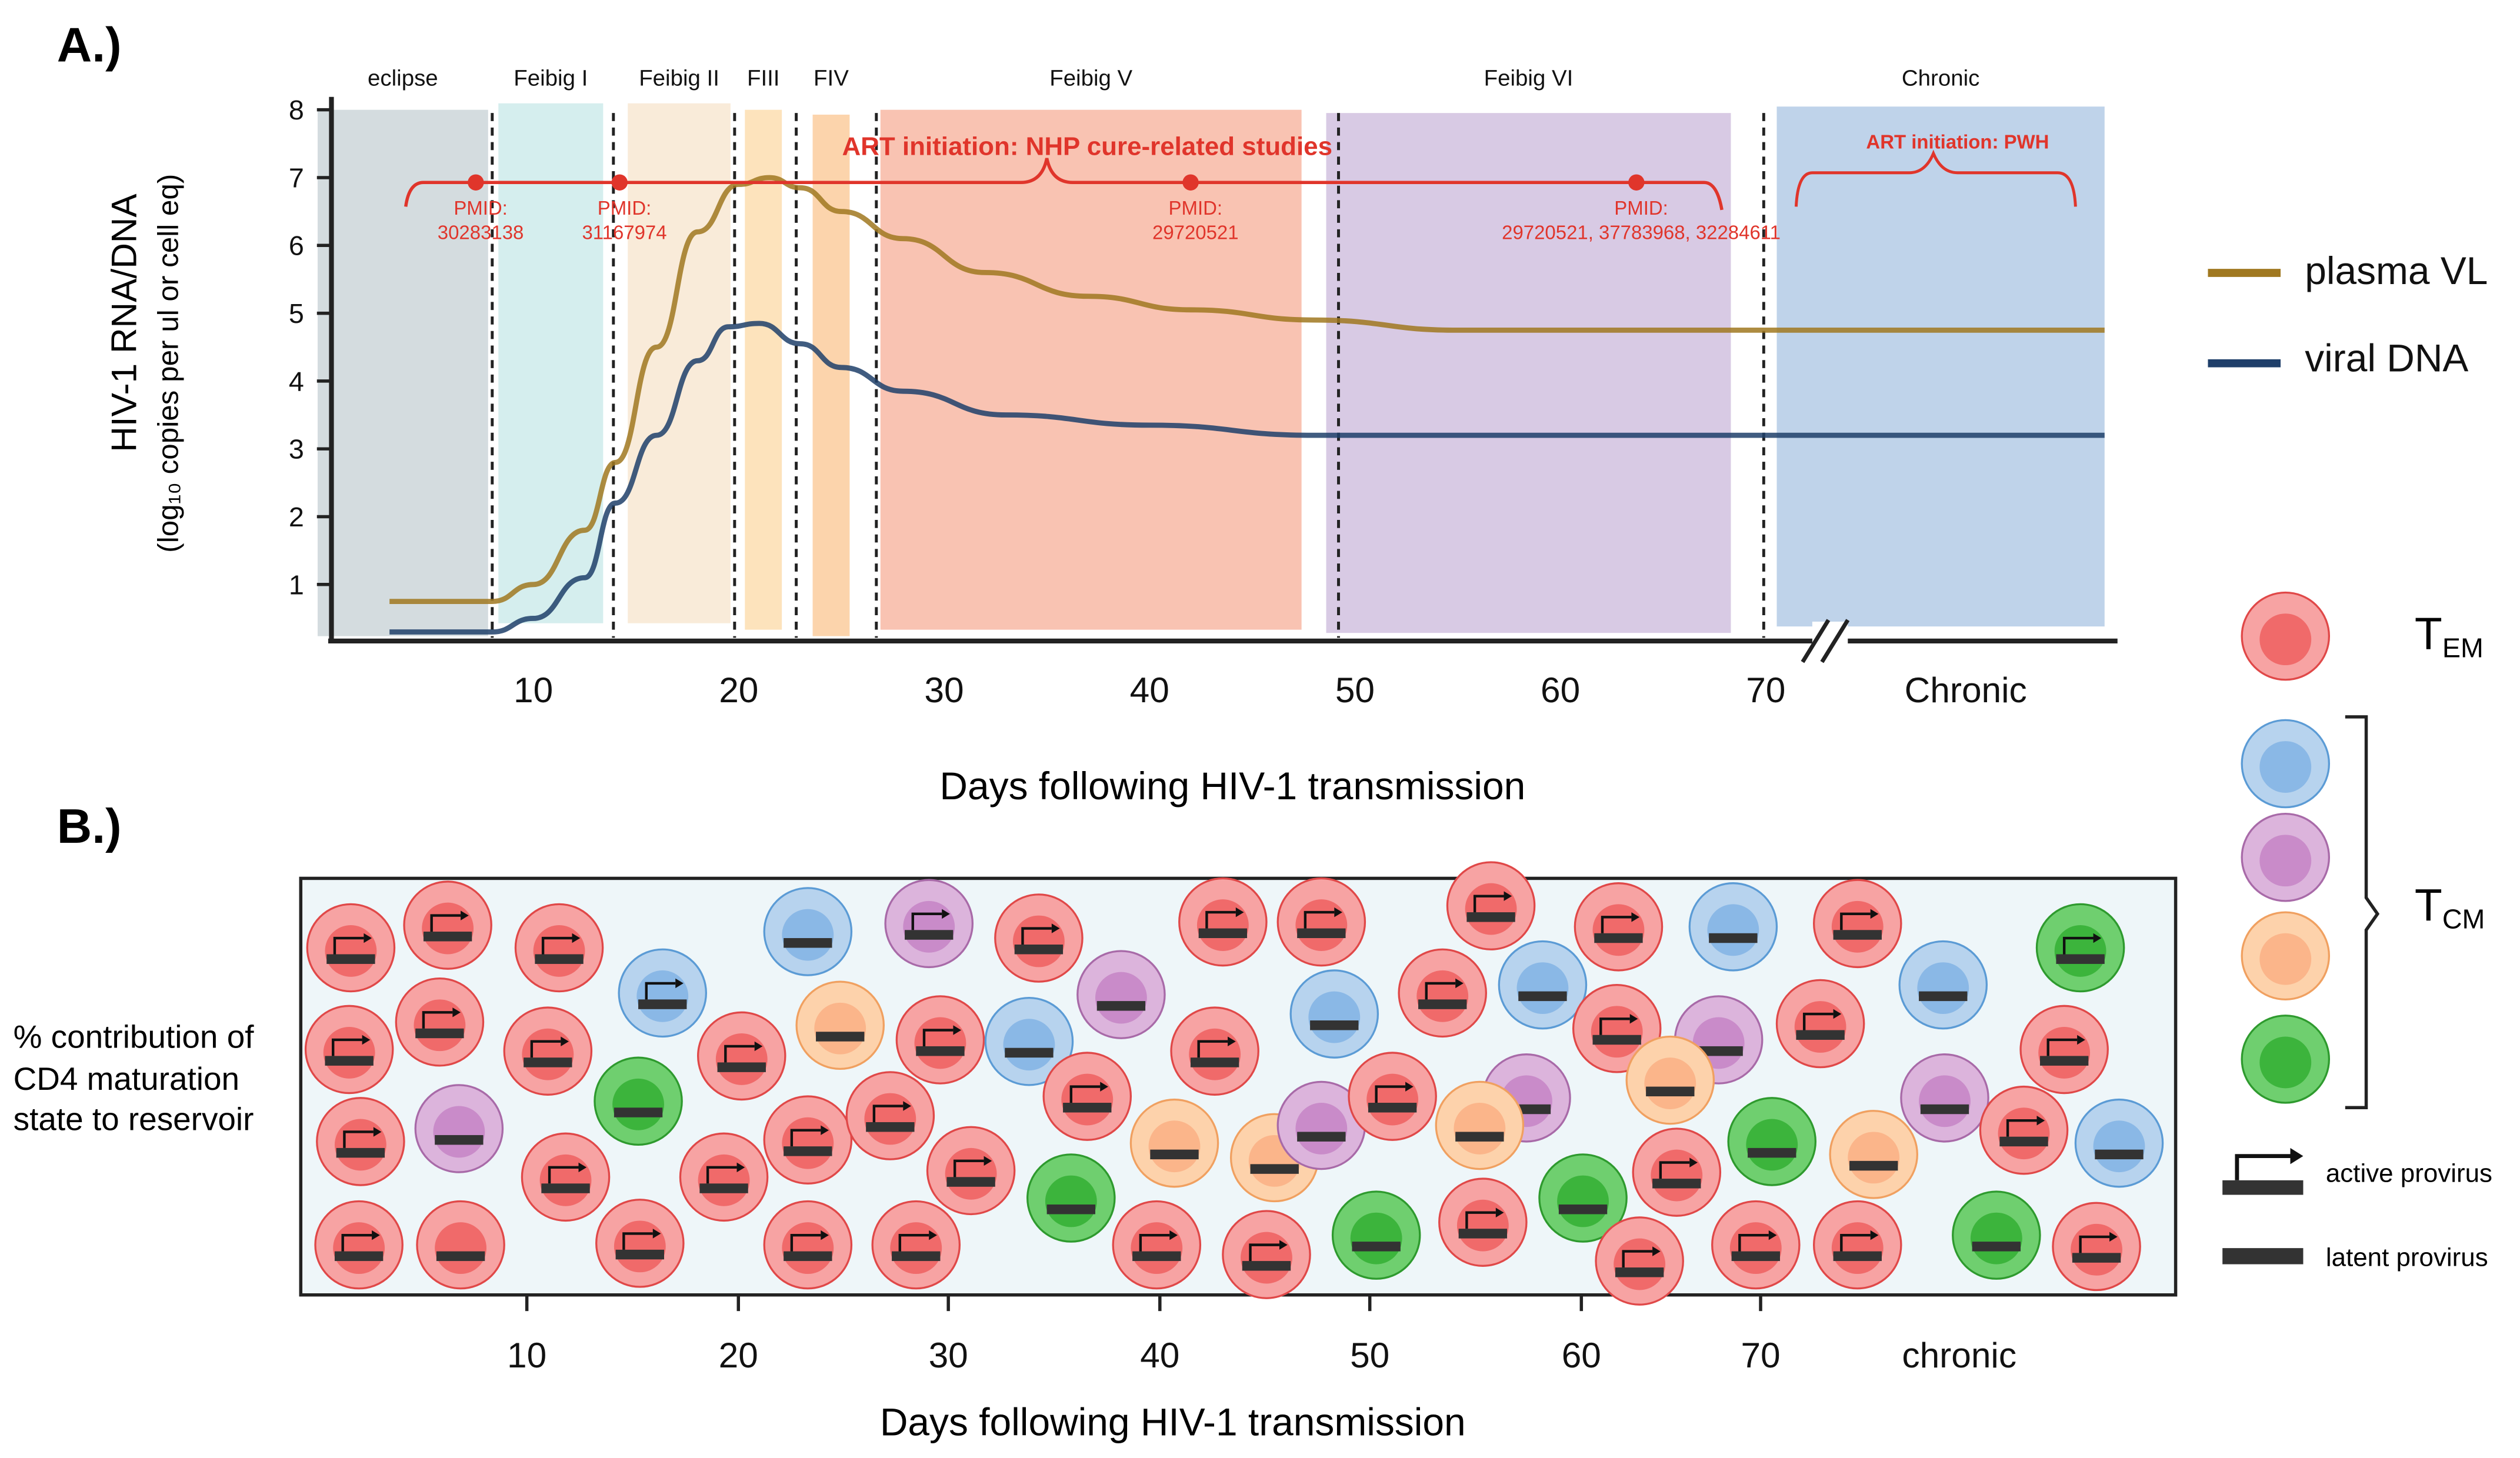  What do you see at coordinates (1087, 146) in the screenshot?
I see `nhp-title: ART initiation: NHP cure-related studies` at bounding box center [1087, 146].